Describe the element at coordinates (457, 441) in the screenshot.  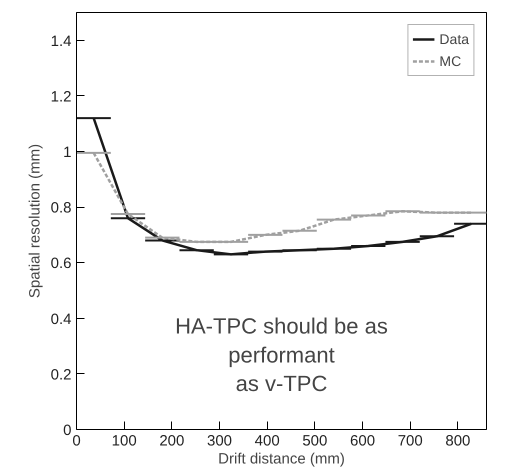
I see `x-tick-label: 800` at that location.